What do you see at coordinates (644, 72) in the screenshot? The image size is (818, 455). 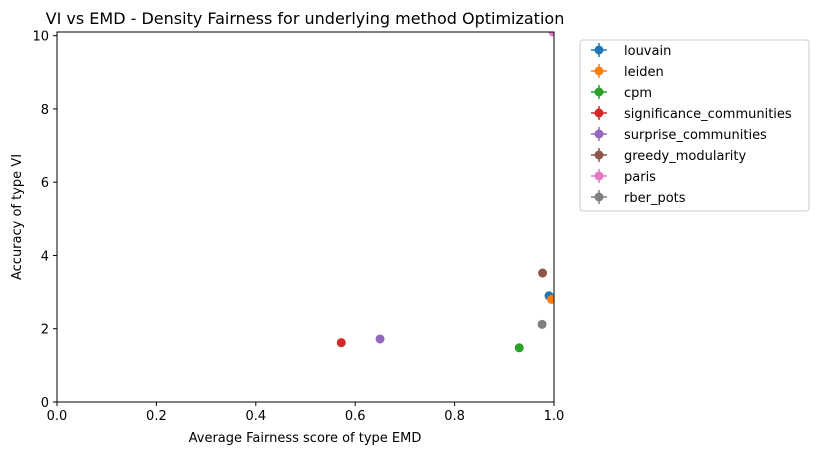 I see `legend-label: leiden` at bounding box center [644, 72].